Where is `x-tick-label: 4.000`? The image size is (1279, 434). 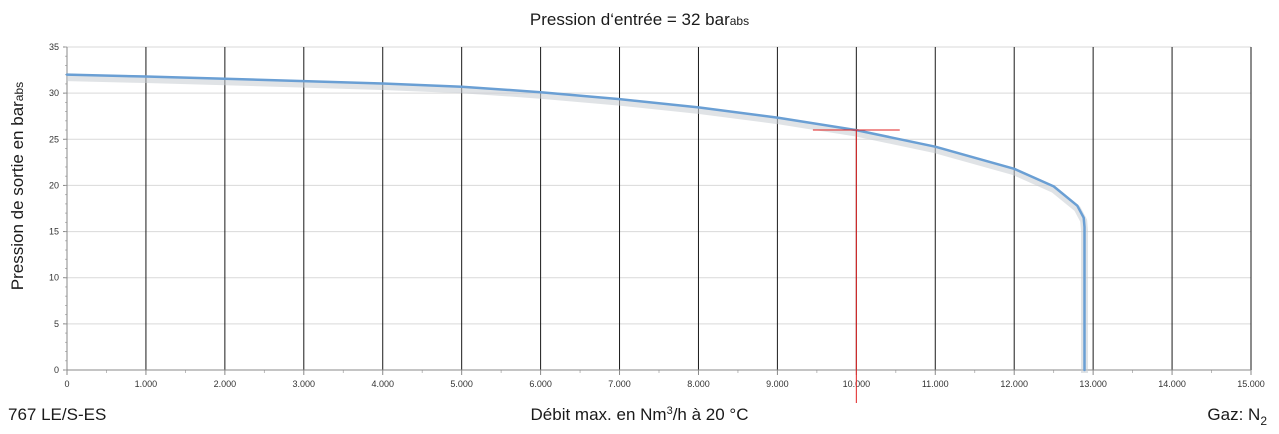
x-tick-label: 4.000 is located at coordinates (382, 384).